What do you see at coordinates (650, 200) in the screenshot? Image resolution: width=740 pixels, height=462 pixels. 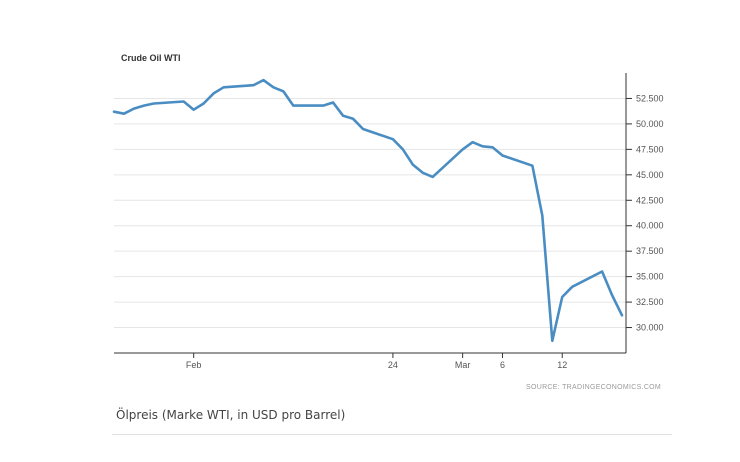 I see `y-tick-label: 42.500` at bounding box center [650, 200].